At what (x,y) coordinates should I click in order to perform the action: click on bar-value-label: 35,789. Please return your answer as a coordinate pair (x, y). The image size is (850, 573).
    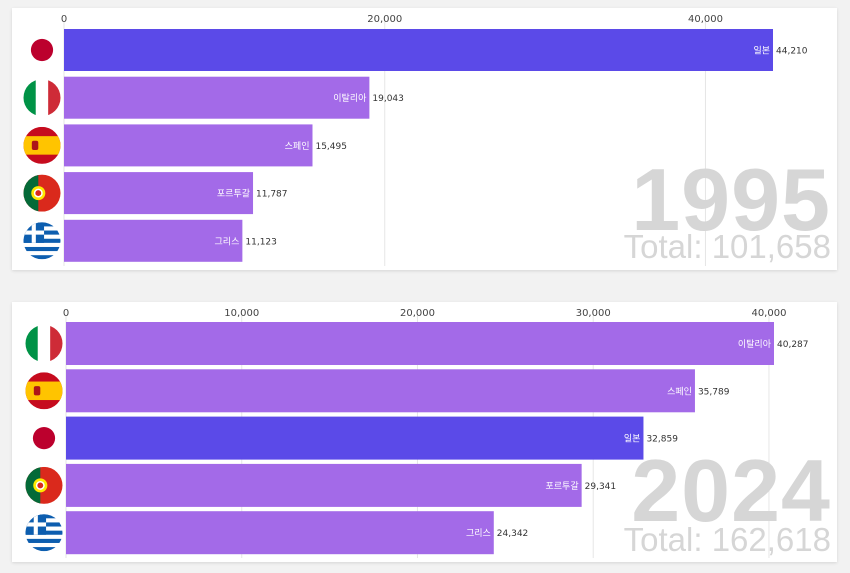
    Looking at the image, I should click on (714, 392).